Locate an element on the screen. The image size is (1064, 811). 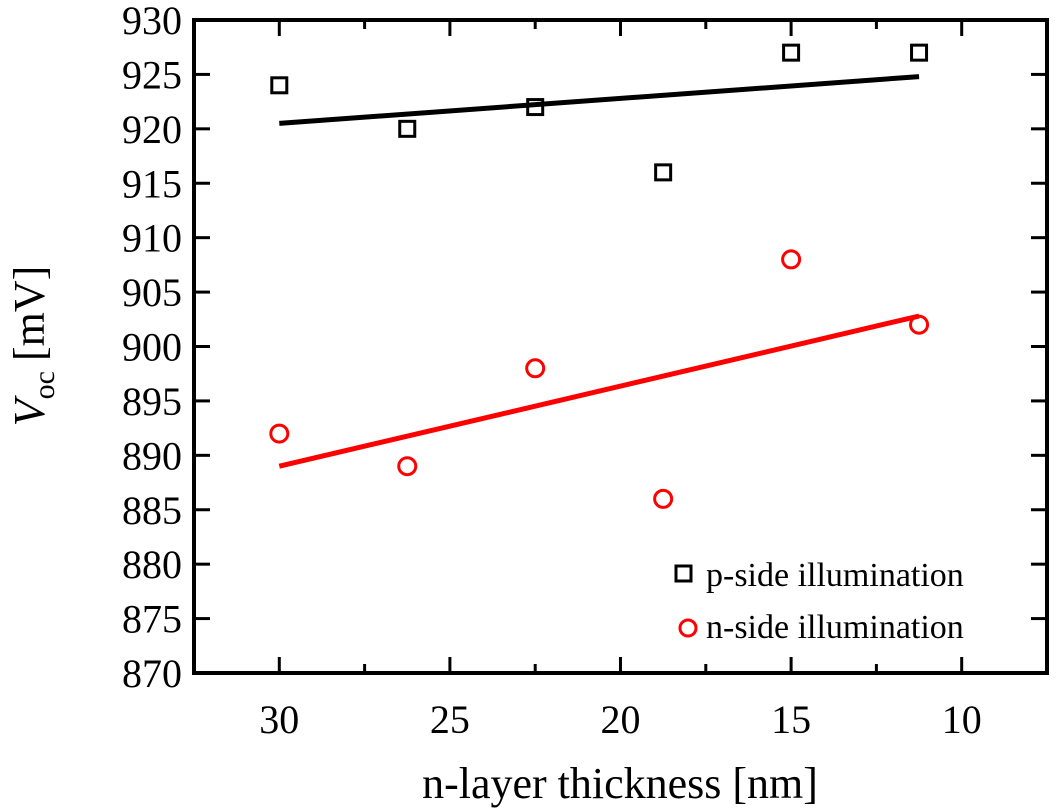
x-tick-label: 20 is located at coordinates (621, 719).